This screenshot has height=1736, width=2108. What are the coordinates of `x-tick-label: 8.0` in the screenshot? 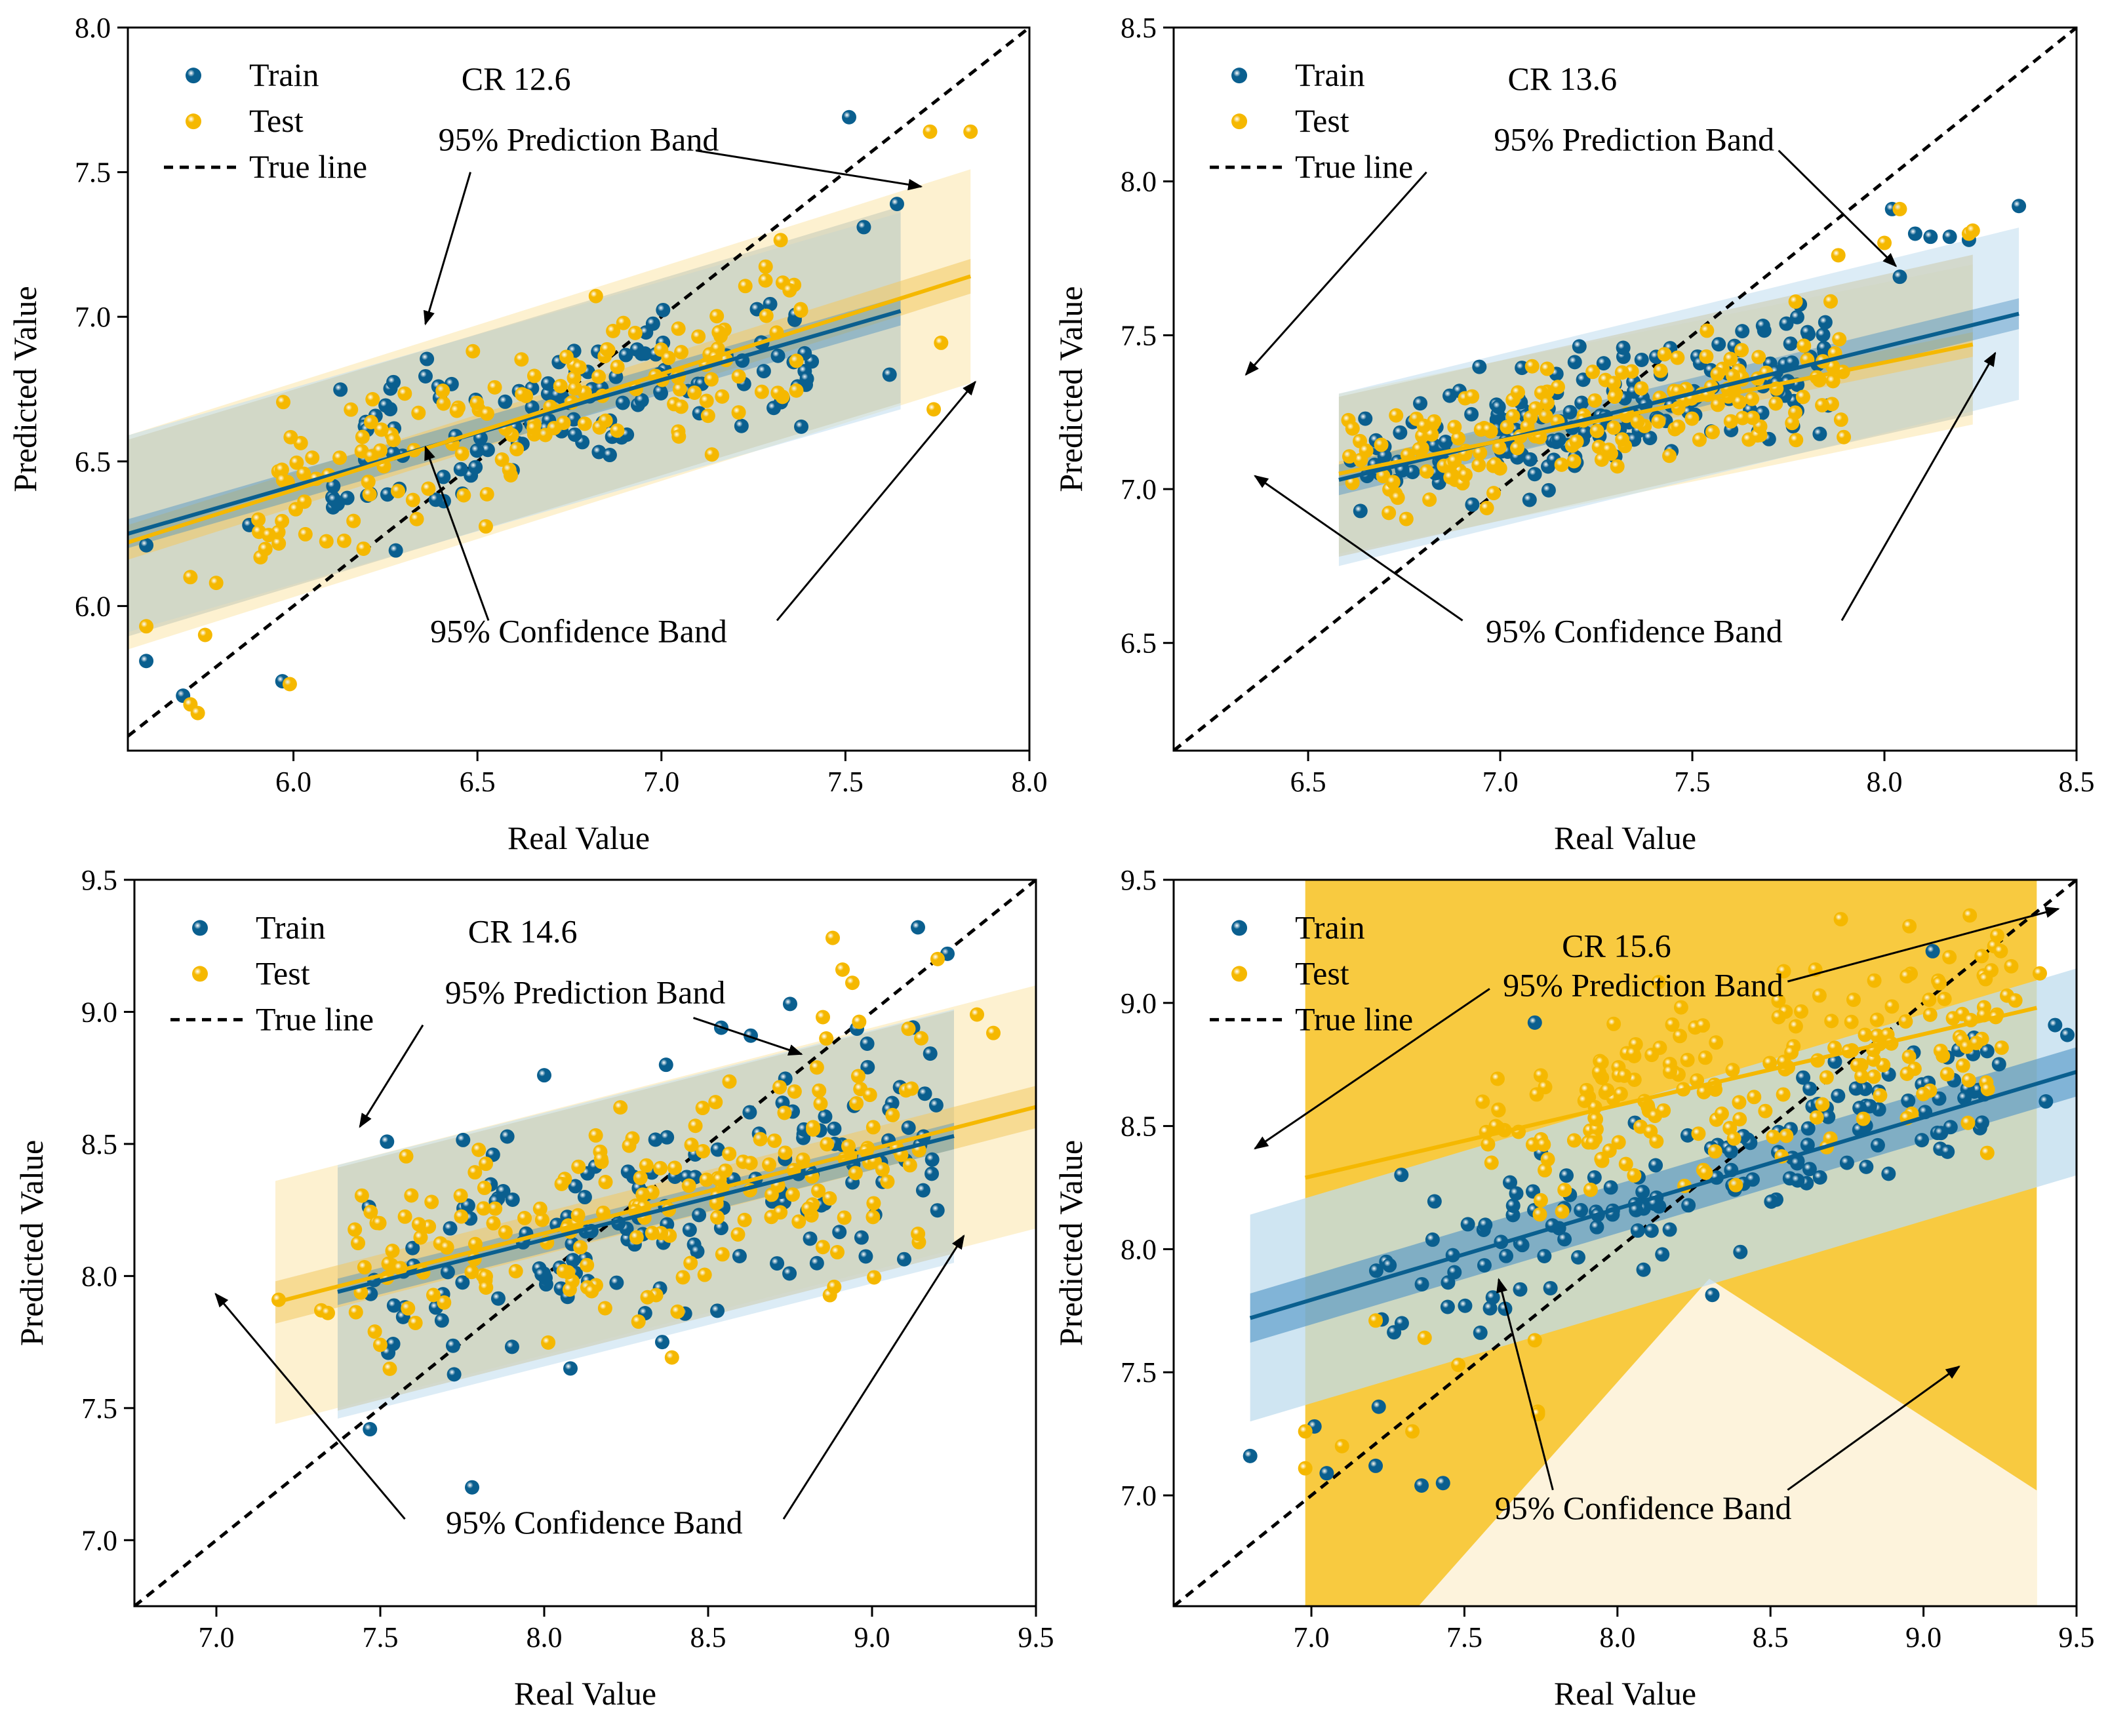 It's located at (545, 1637).